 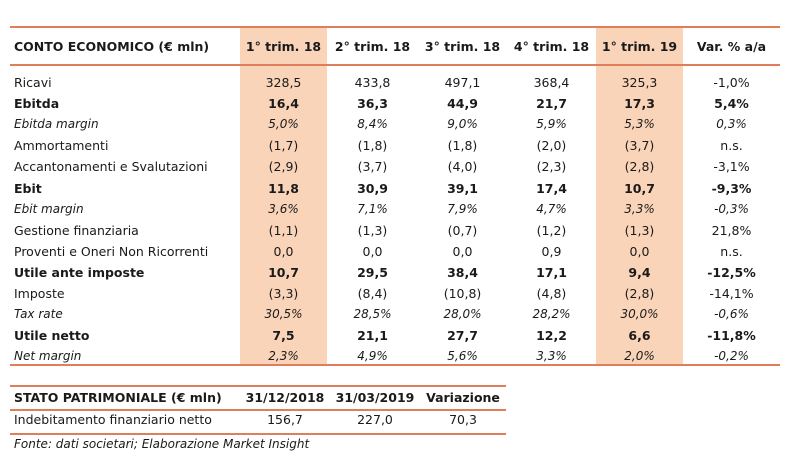 What do you see at coordinates (731, 146) in the screenshot?
I see `ce-cell: n.s.` at bounding box center [731, 146].